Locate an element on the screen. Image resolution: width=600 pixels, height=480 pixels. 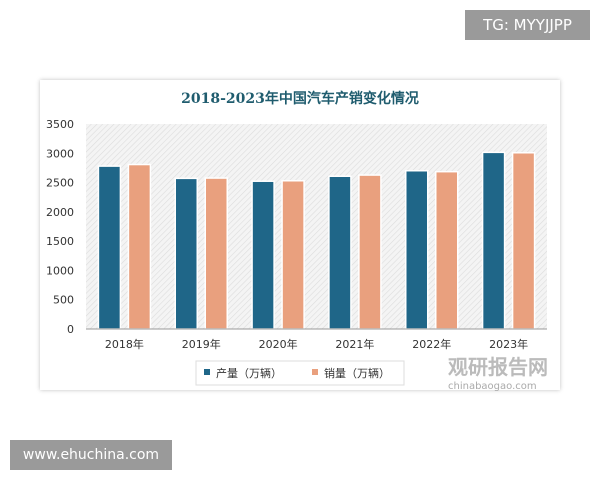
x-tick-label: 2018年 is located at coordinates (124, 344).